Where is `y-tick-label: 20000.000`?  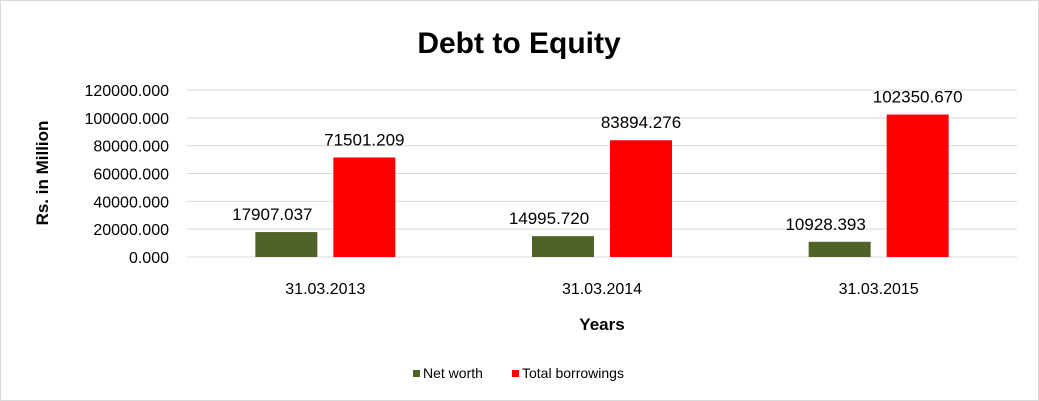
y-tick-label: 20000.000 is located at coordinates (131, 230).